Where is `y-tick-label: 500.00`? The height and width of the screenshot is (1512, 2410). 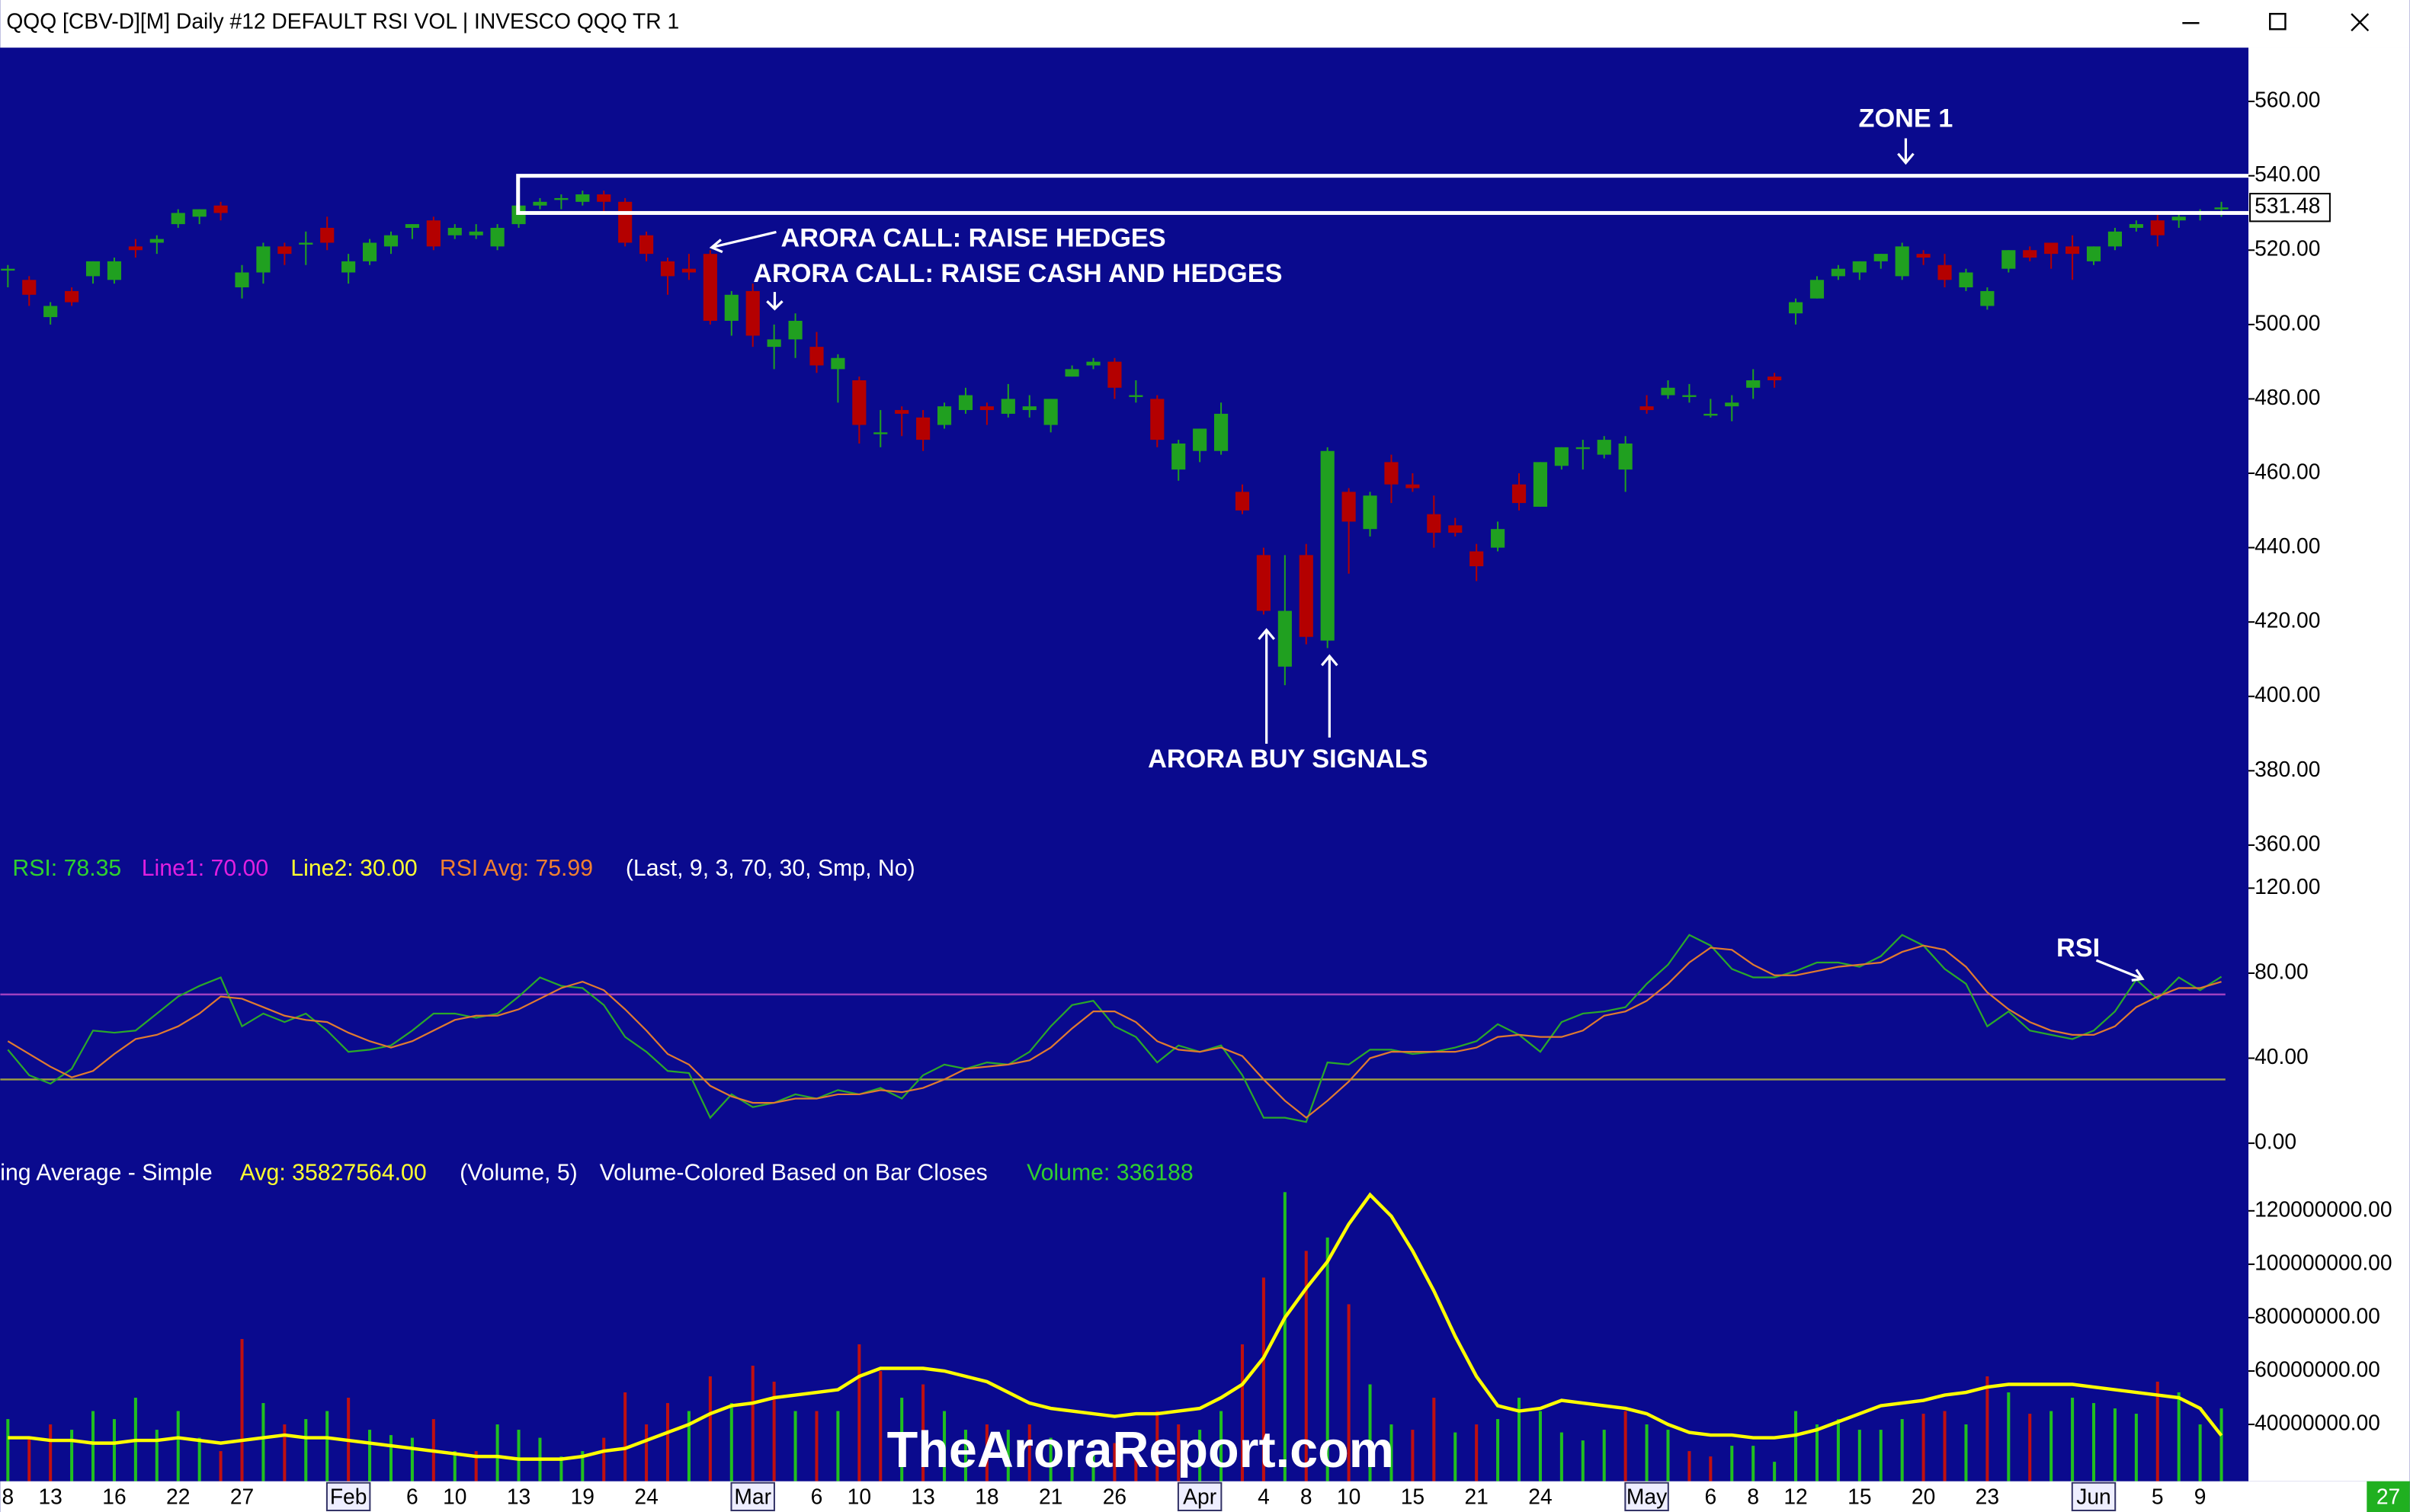 y-tick-label: 500.00 is located at coordinates (2287, 322).